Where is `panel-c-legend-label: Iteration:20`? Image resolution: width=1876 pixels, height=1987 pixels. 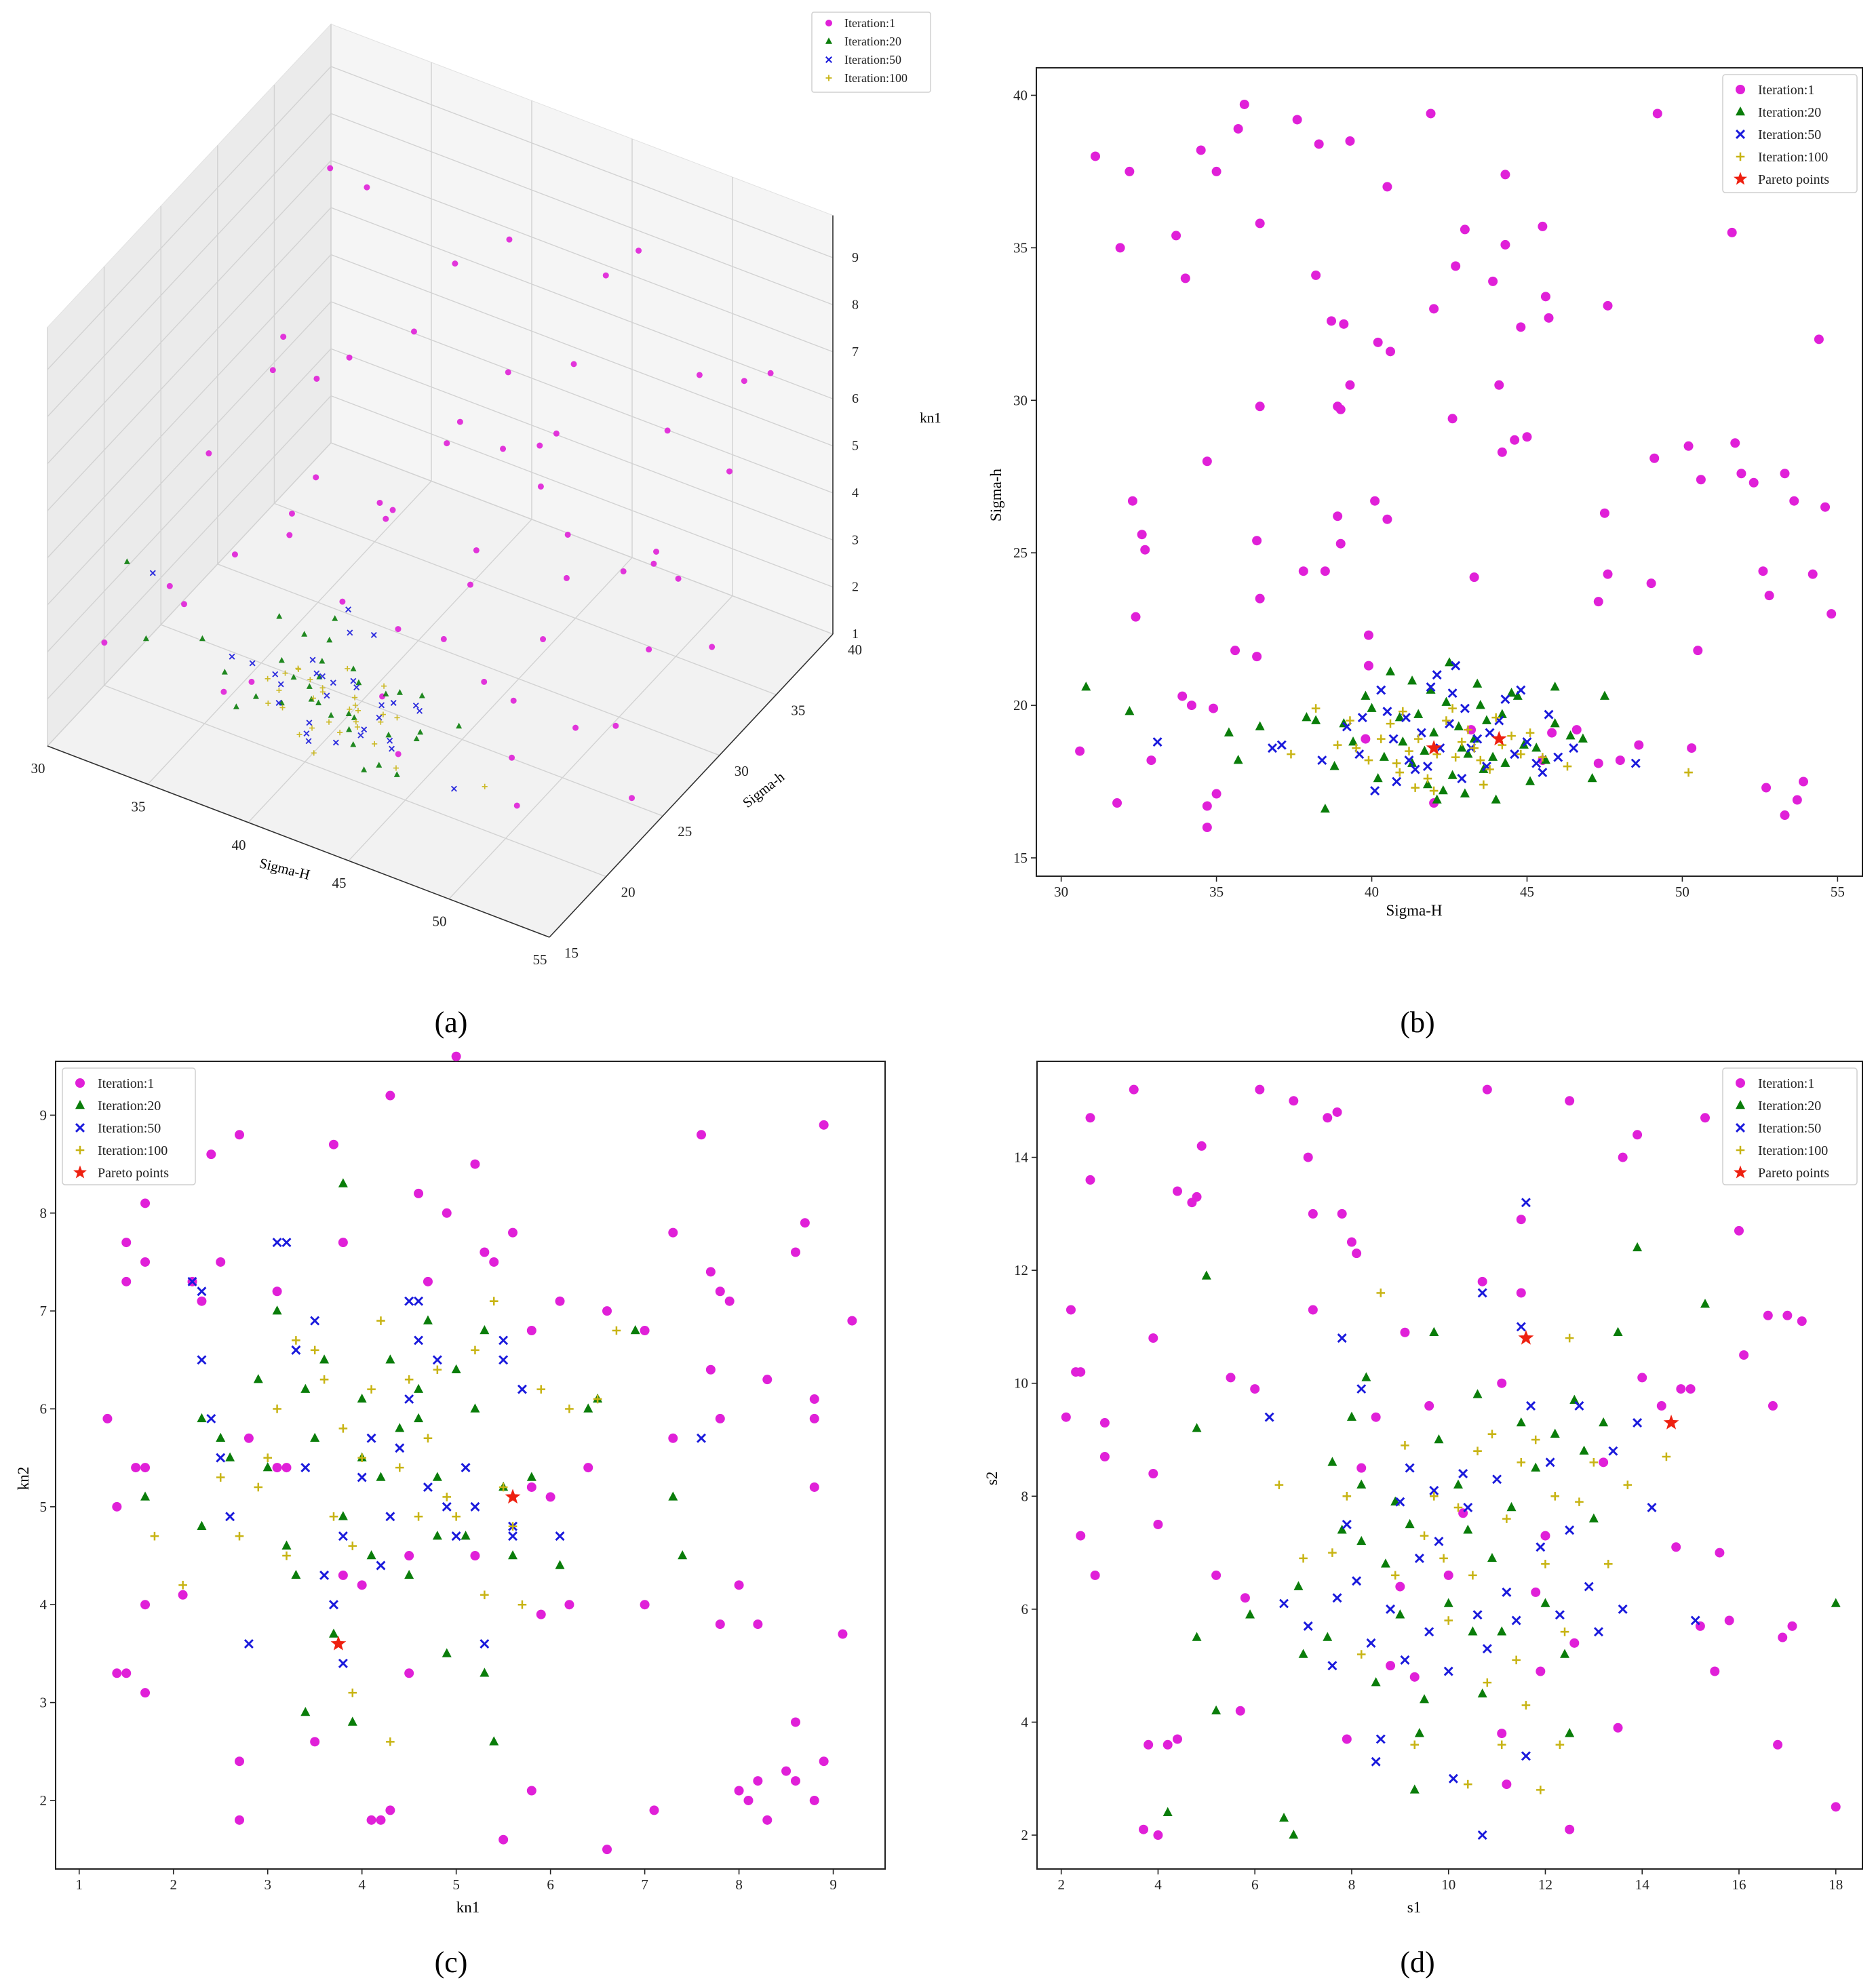
panel-c-legend-label: Iteration:20 is located at coordinates (129, 1107).